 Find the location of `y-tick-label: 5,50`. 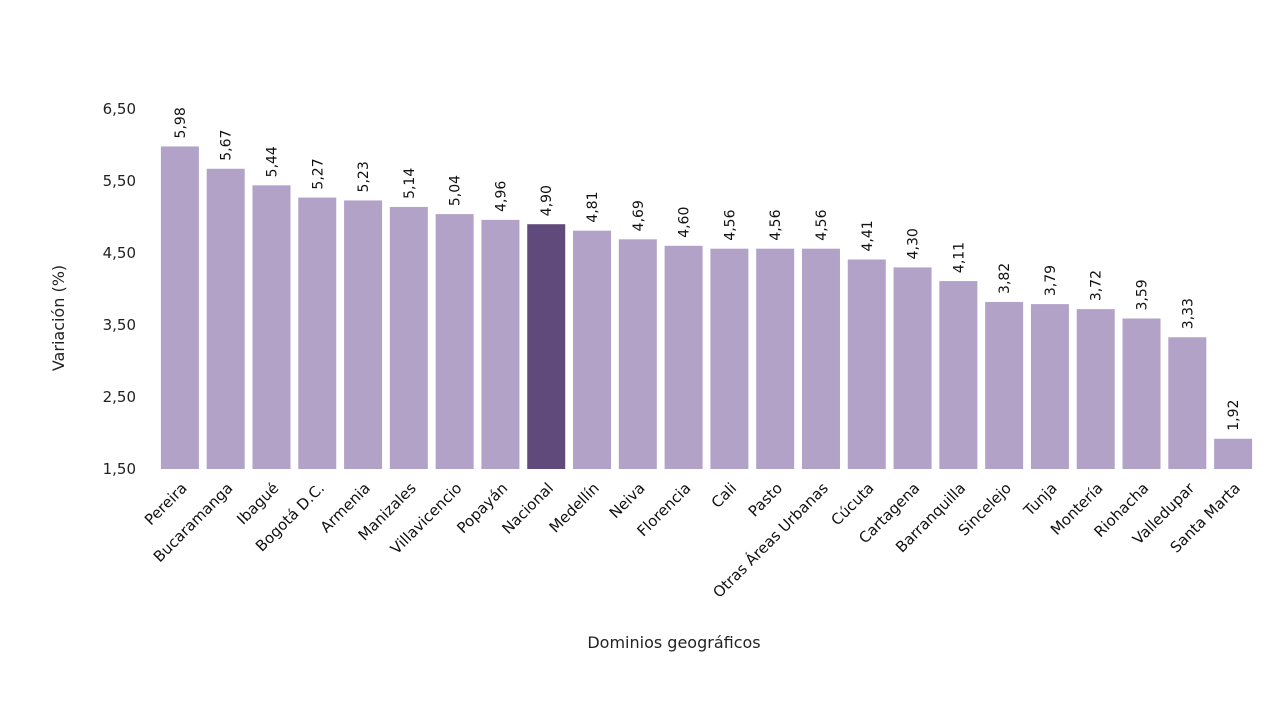

y-tick-label: 5,50 is located at coordinates (119, 181).